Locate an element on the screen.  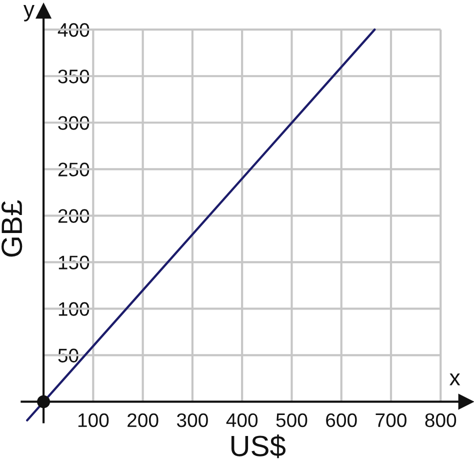
x-tick-label: 600 is located at coordinates (341, 420).